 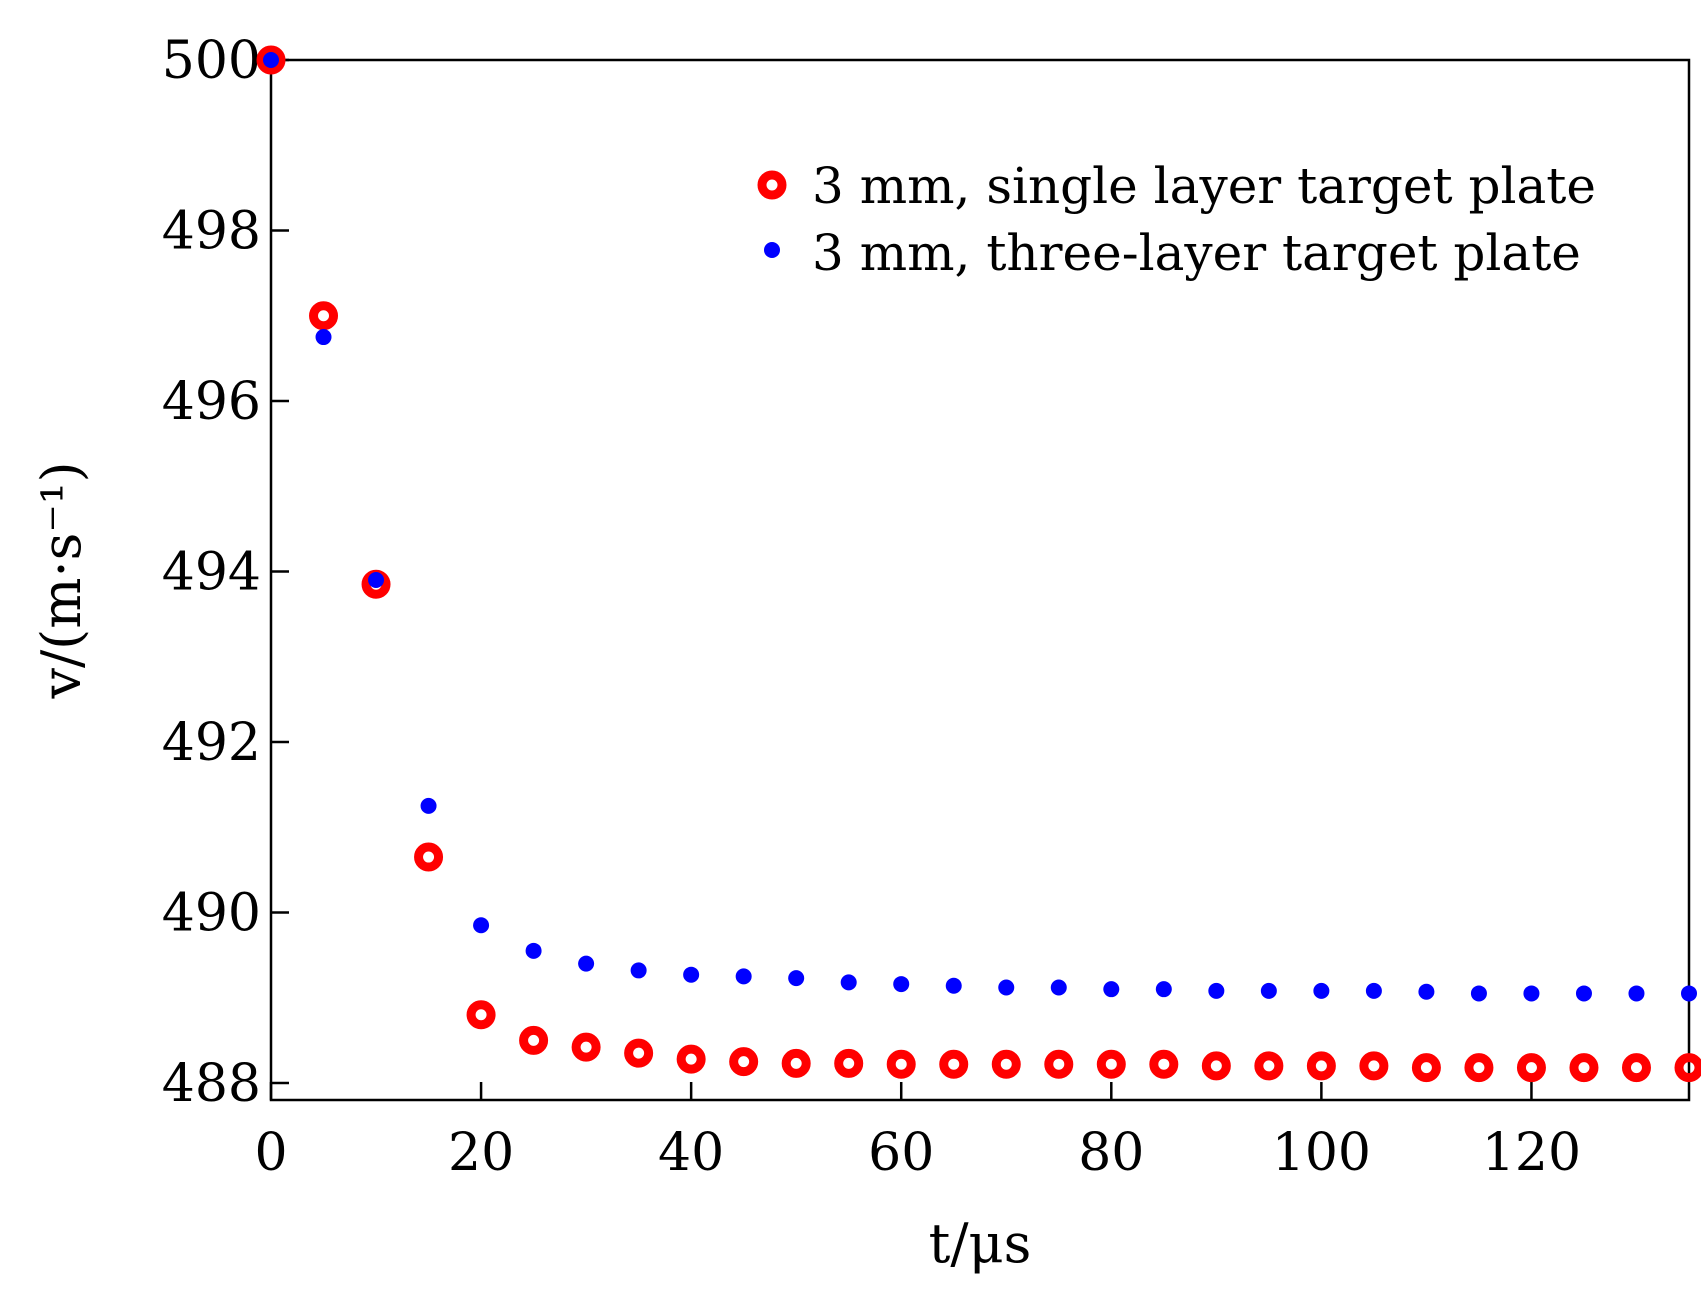 I want to click on y-tick-label: 496, so click(x=211, y=402).